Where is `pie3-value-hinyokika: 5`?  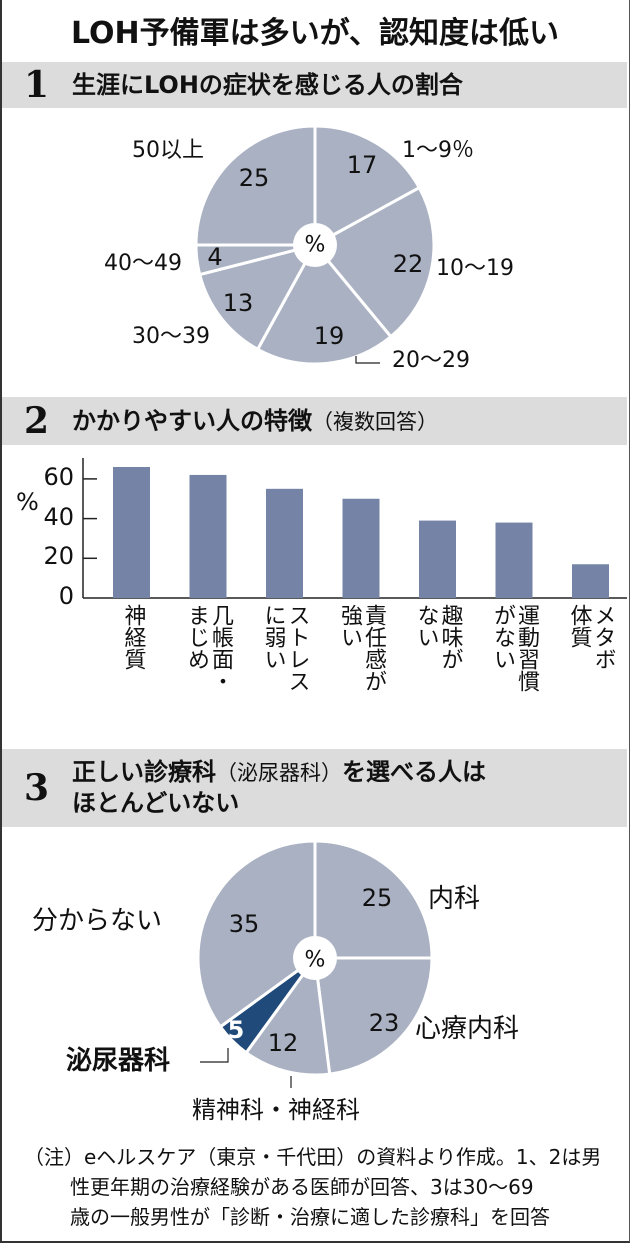
pie3-value-hinyokika: 5 is located at coordinates (236, 1030).